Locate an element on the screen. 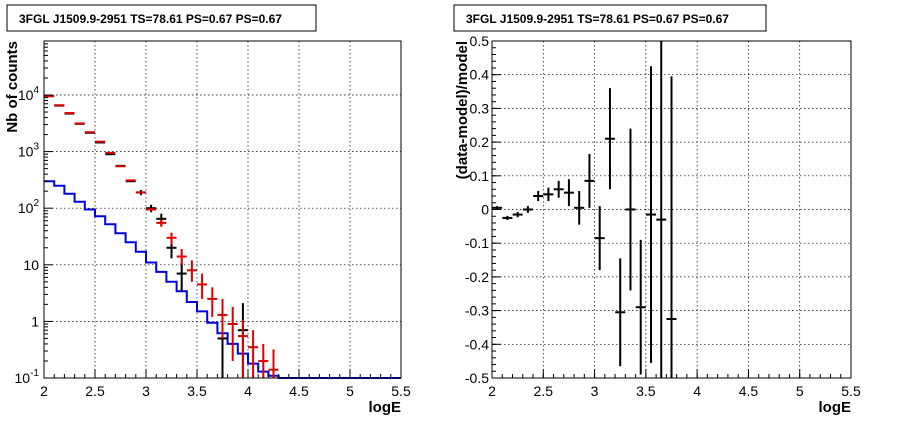  right-y-tick-label: 0 is located at coordinates (485, 210).